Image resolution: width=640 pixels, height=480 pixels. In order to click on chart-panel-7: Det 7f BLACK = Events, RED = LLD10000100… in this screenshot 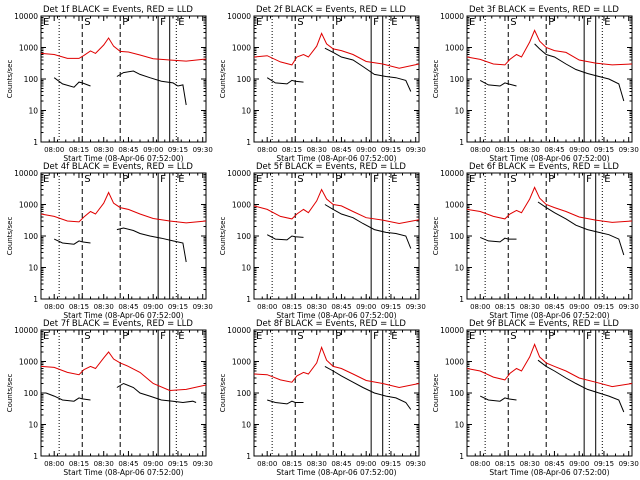, I will do `click(109, 398)`.